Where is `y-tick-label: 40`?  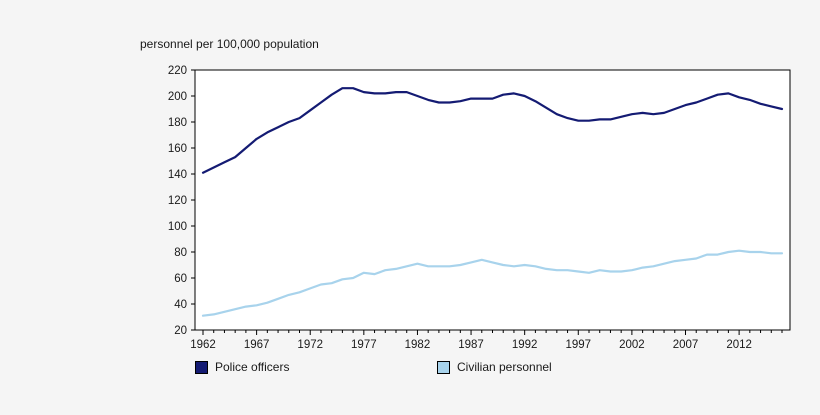
y-tick-label: 40 is located at coordinates (180, 305).